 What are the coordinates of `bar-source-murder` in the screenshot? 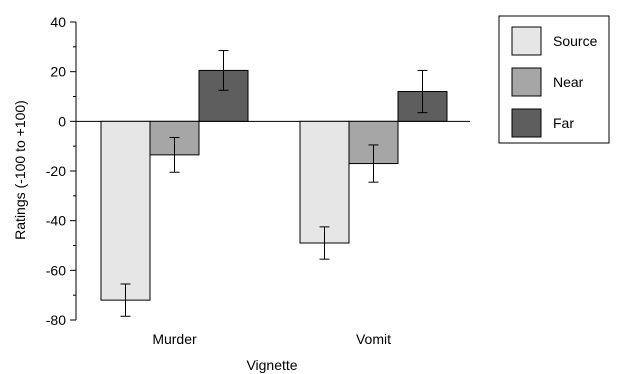 It's located at (125, 210).